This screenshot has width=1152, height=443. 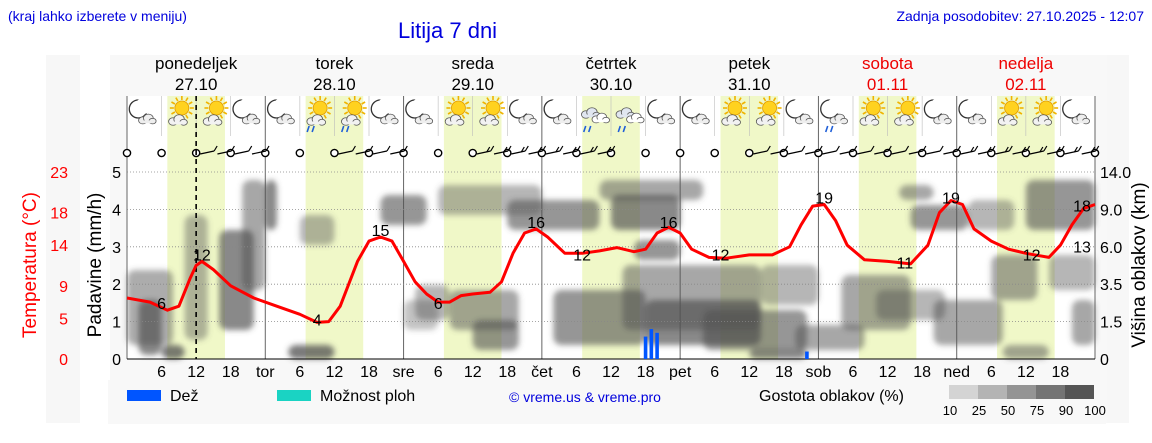 What do you see at coordinates (1104, 360) in the screenshot?
I see `cloud-height-tick: 0` at bounding box center [1104, 360].